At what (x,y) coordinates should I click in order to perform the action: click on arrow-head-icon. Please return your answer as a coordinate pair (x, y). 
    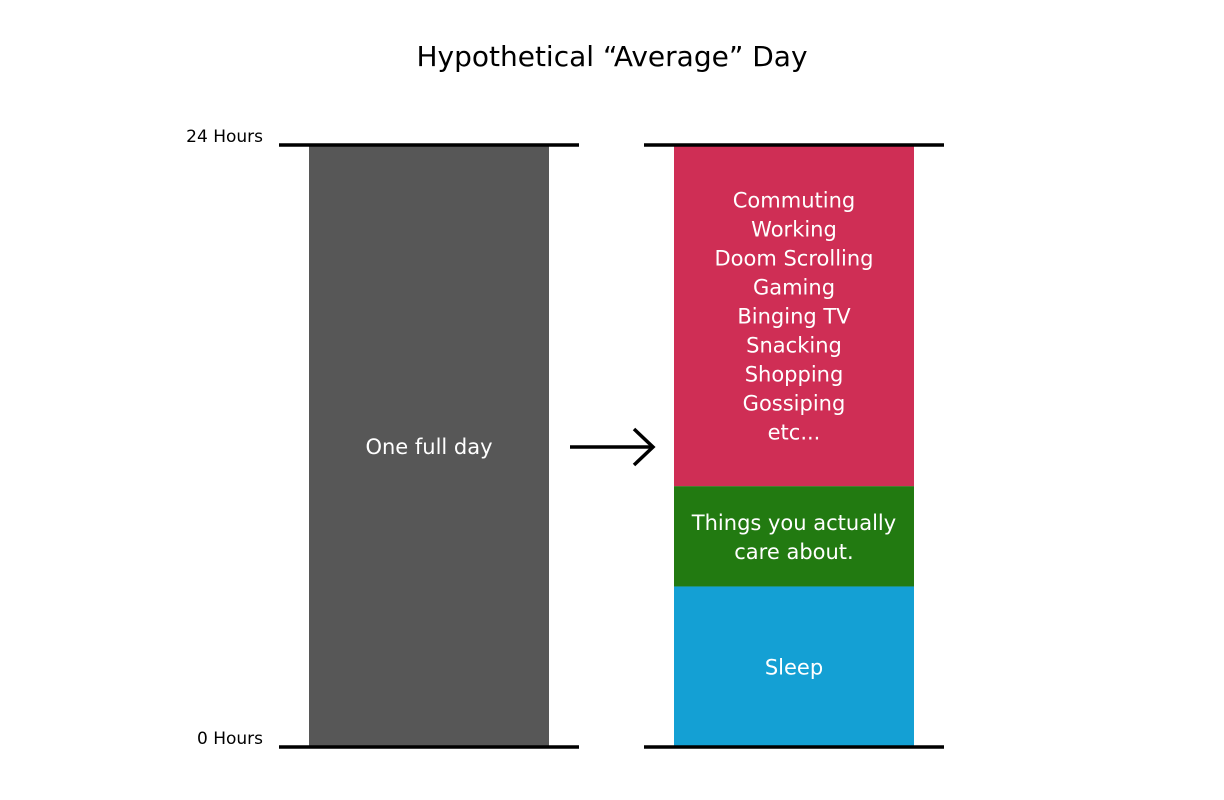
    Looking at the image, I should click on (644, 447).